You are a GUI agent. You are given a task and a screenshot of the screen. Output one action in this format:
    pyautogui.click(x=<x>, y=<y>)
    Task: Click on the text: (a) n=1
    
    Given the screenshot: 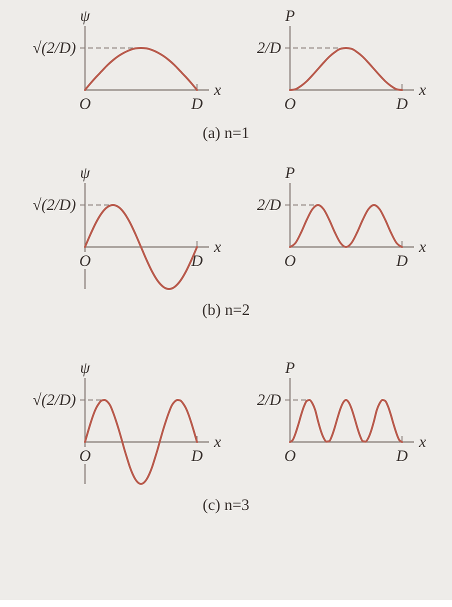 What is the action you would take?
    pyautogui.click(x=226, y=133)
    